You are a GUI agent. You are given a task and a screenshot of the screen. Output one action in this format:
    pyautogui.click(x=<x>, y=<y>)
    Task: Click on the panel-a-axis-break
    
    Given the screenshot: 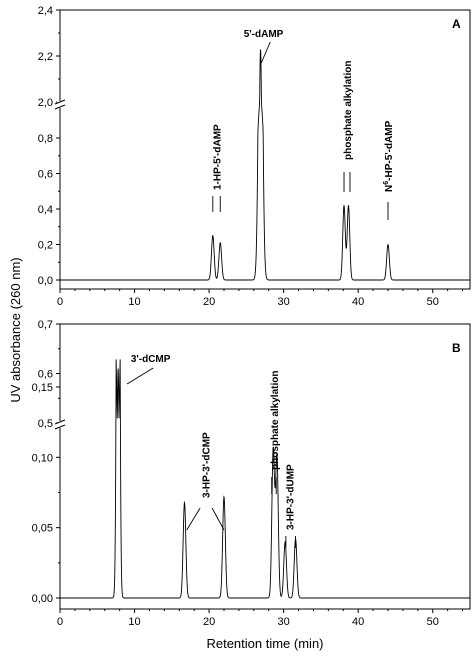 What is the action you would take?
    pyautogui.click(x=60, y=104)
    